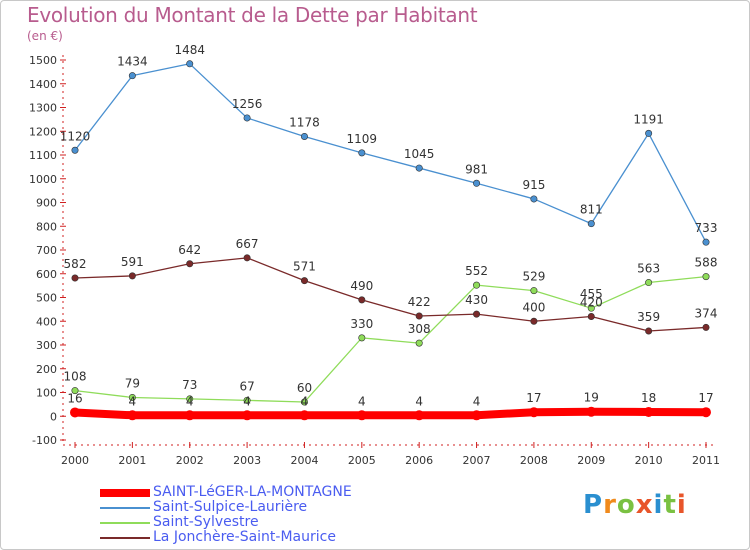 Image resolution: width=750 pixels, height=550 pixels. What do you see at coordinates (252, 492) in the screenshot?
I see `legend-label: SAINT-LéGER-LA-MONTAGNE` at bounding box center [252, 492].